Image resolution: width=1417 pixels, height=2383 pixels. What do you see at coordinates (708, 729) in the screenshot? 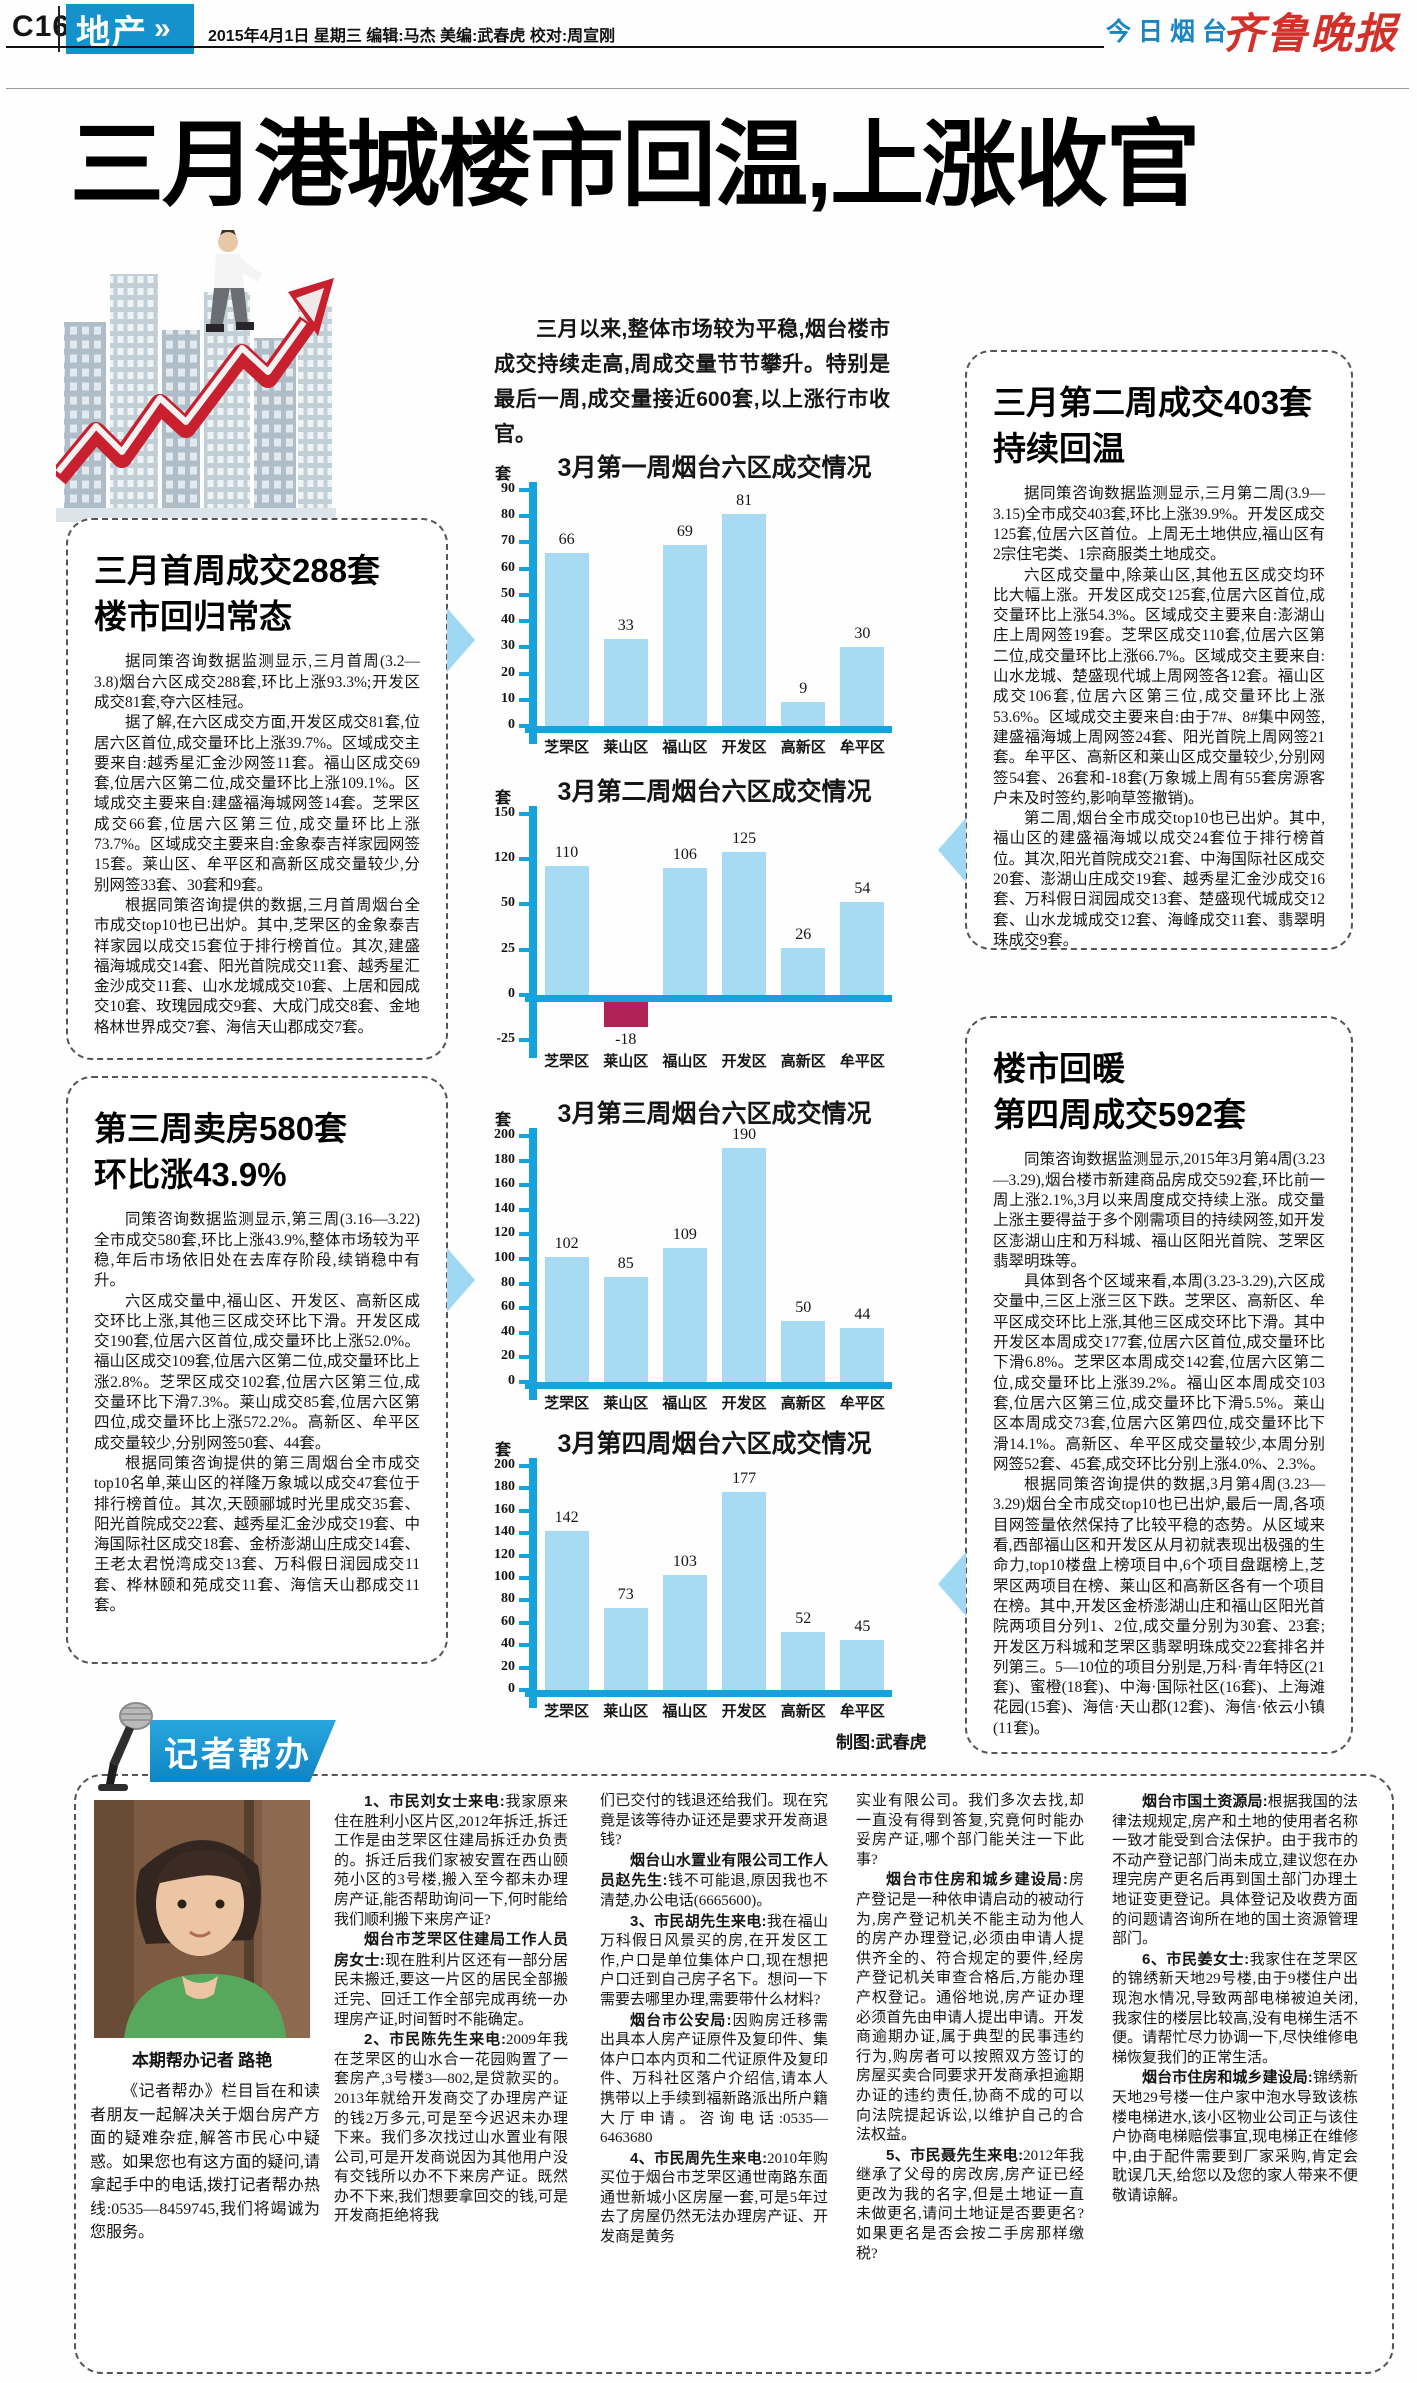
I see `x-axis-line` at bounding box center [708, 729].